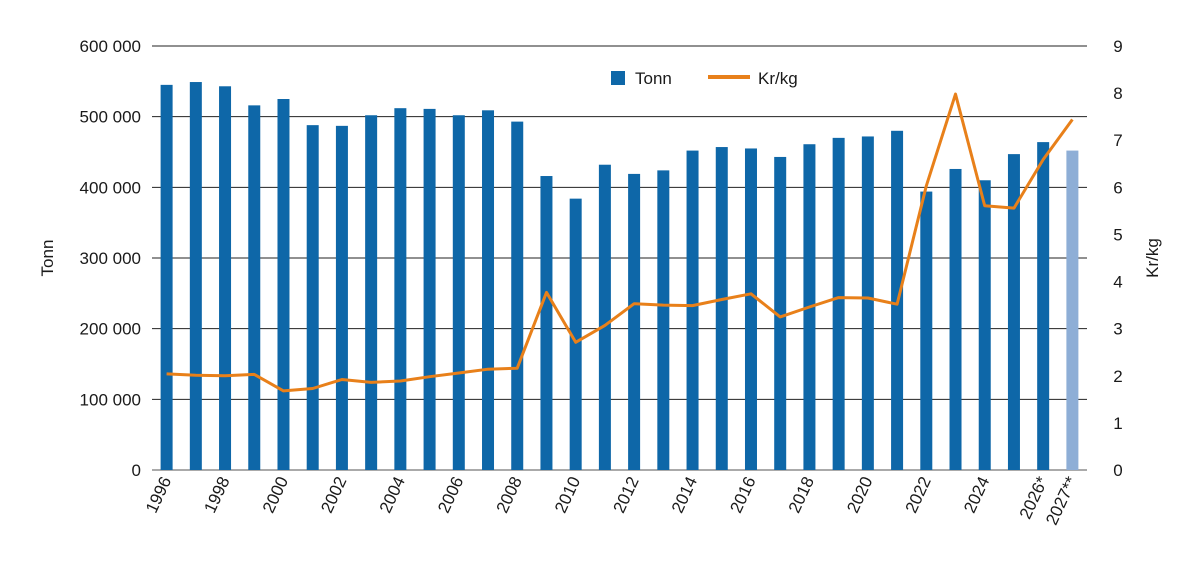 The height and width of the screenshot is (568, 1198). What do you see at coordinates (1117, 187) in the screenshot?
I see `y-tick-label-right: 6` at bounding box center [1117, 187].